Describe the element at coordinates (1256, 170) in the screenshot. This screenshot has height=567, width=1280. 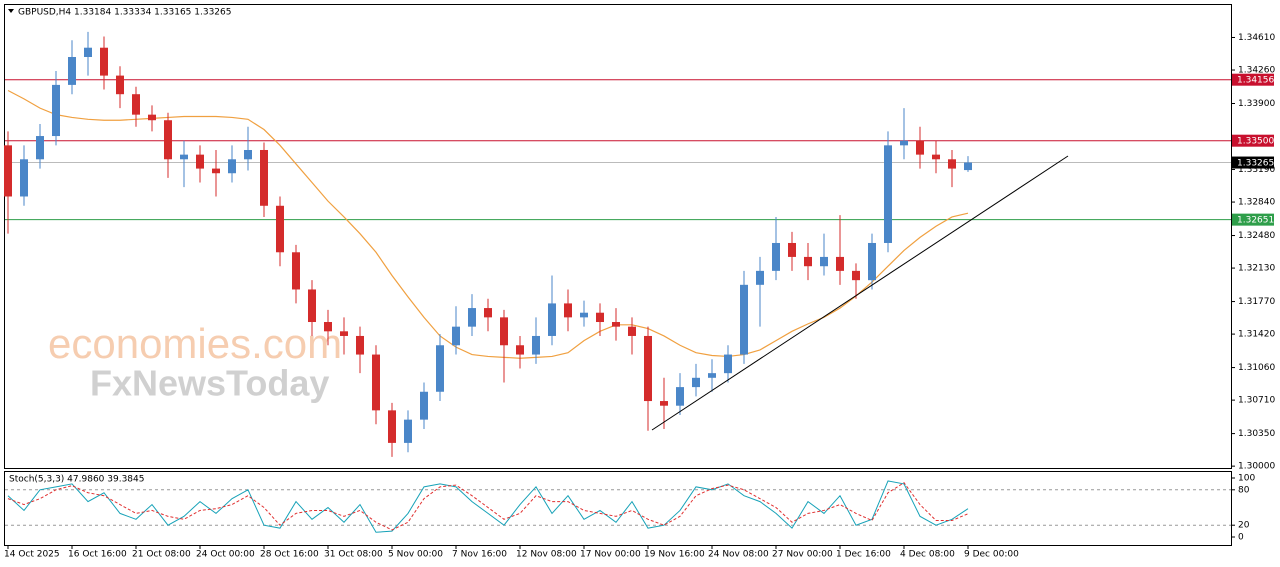
I see `y-tick-label: 1.33190` at that location.